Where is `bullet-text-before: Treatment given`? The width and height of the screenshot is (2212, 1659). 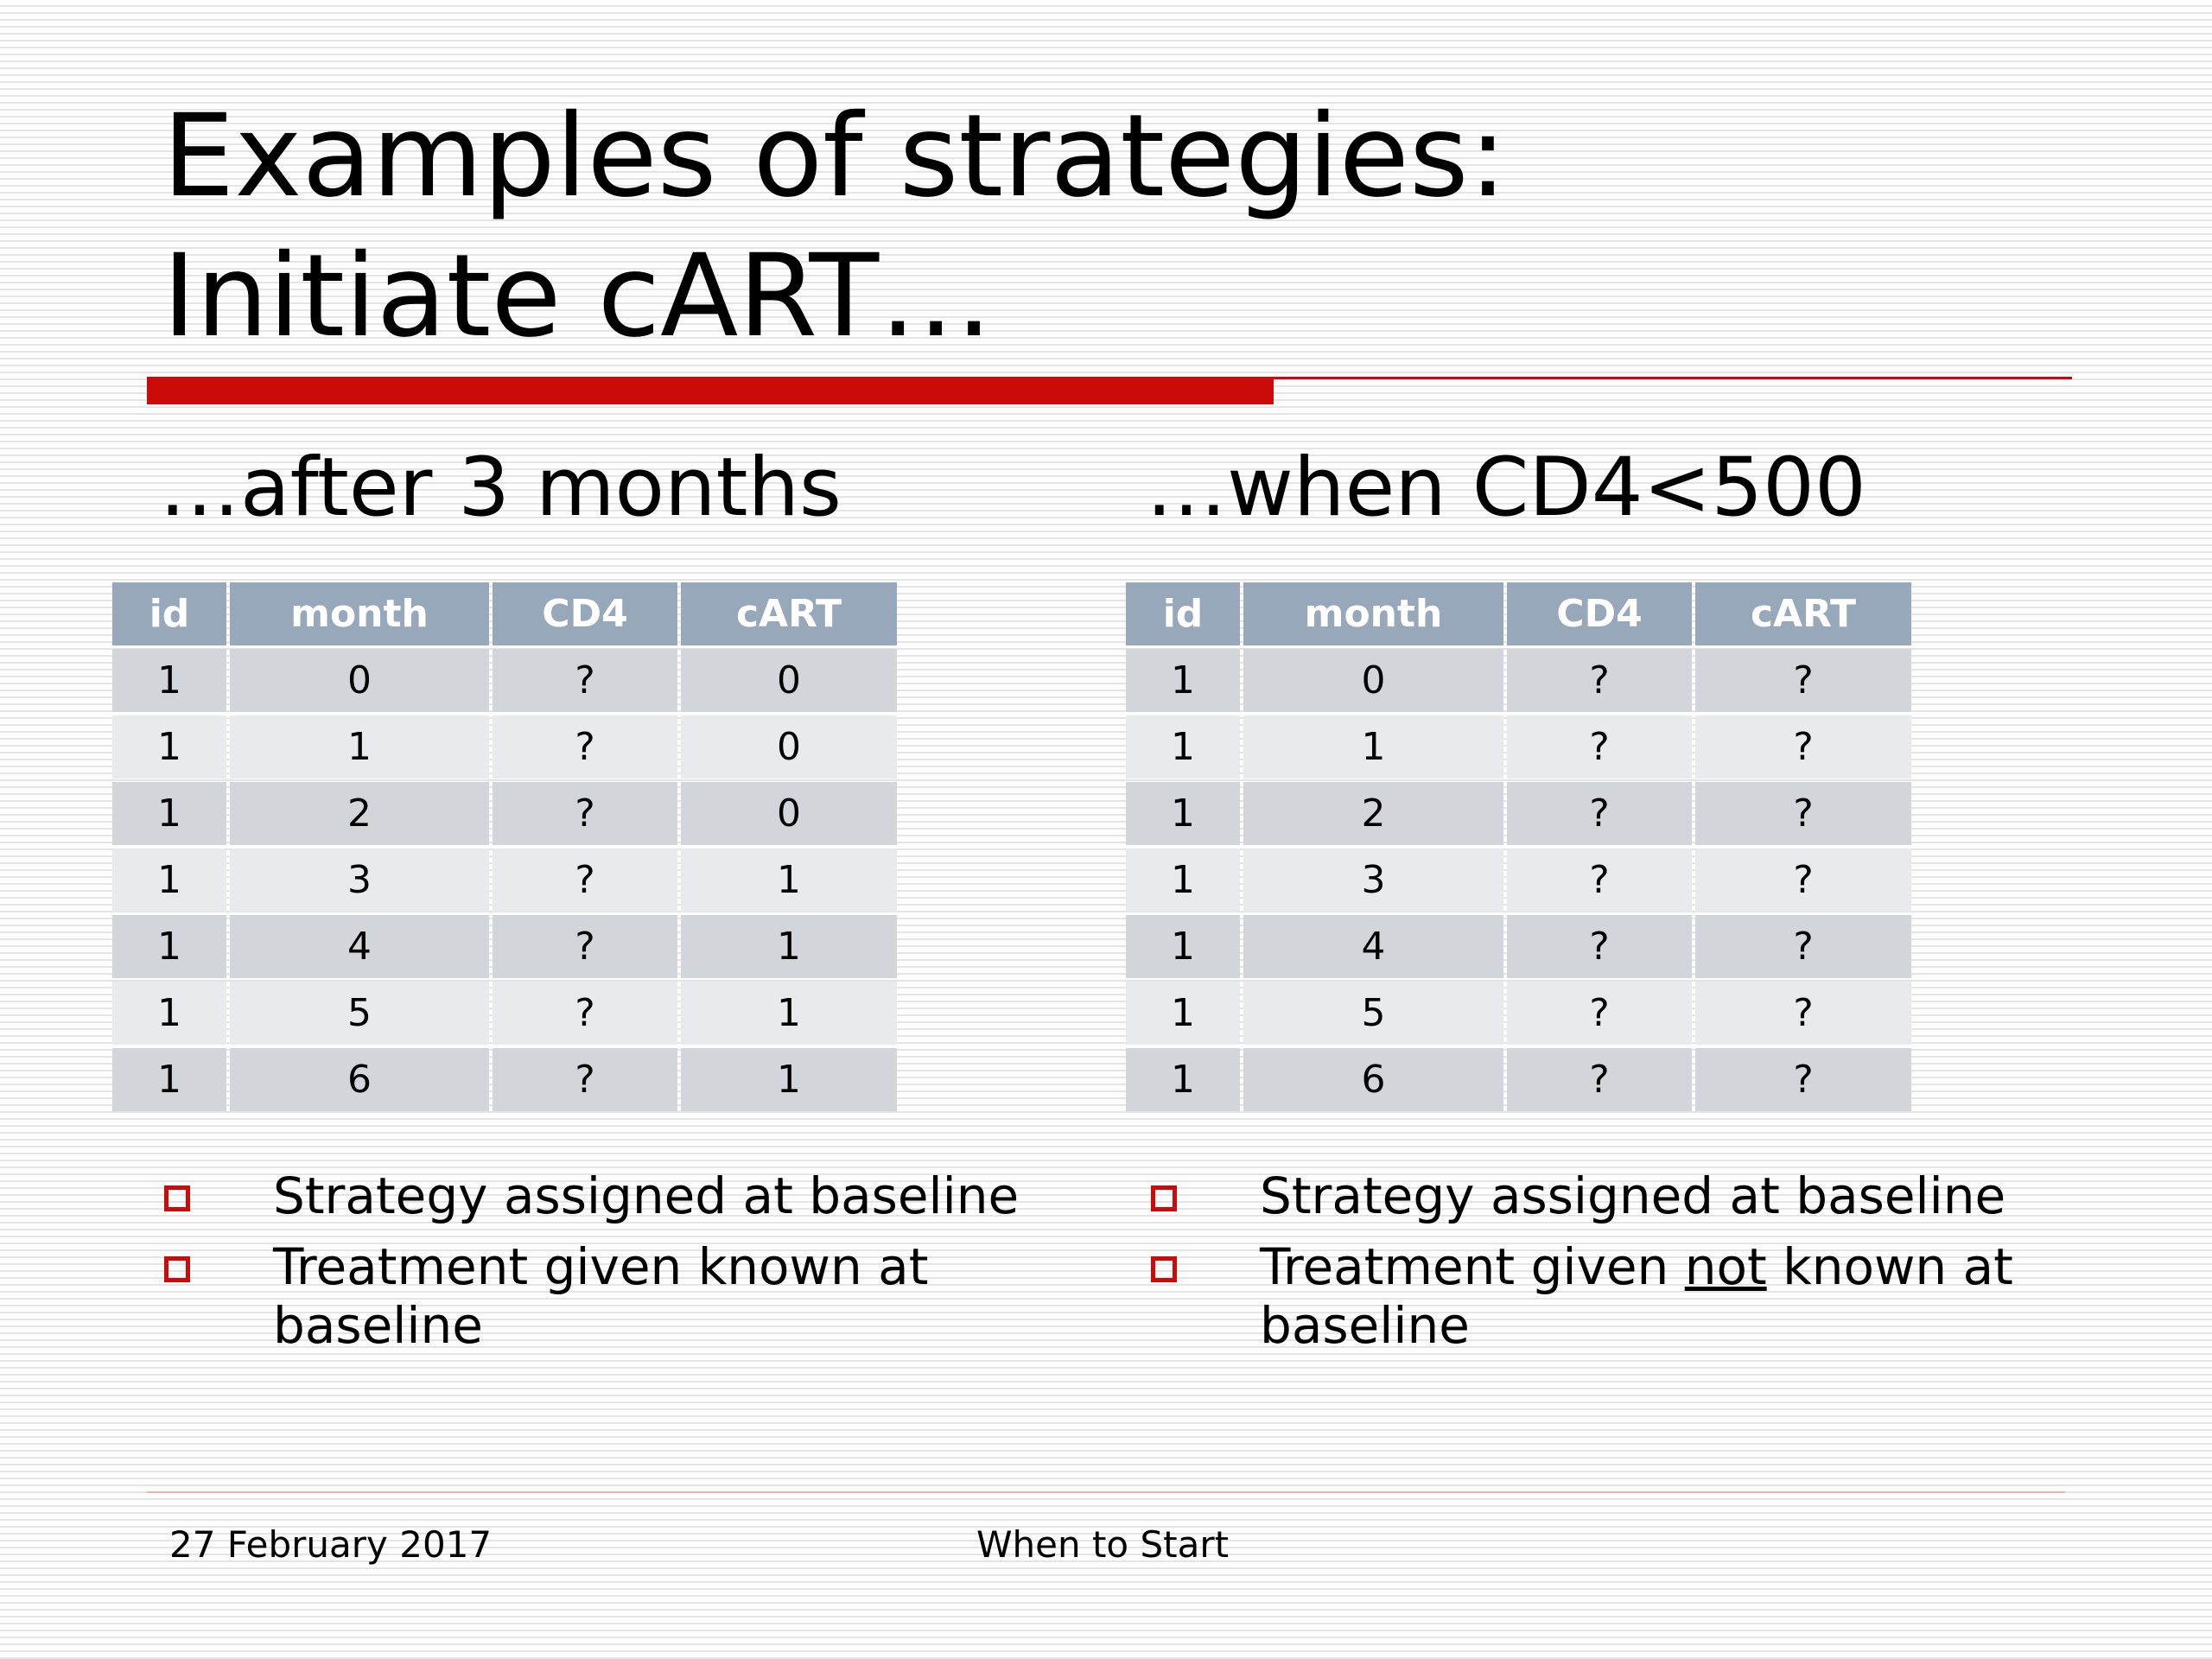
bullet-text-before: Treatment given is located at coordinates (1472, 1266).